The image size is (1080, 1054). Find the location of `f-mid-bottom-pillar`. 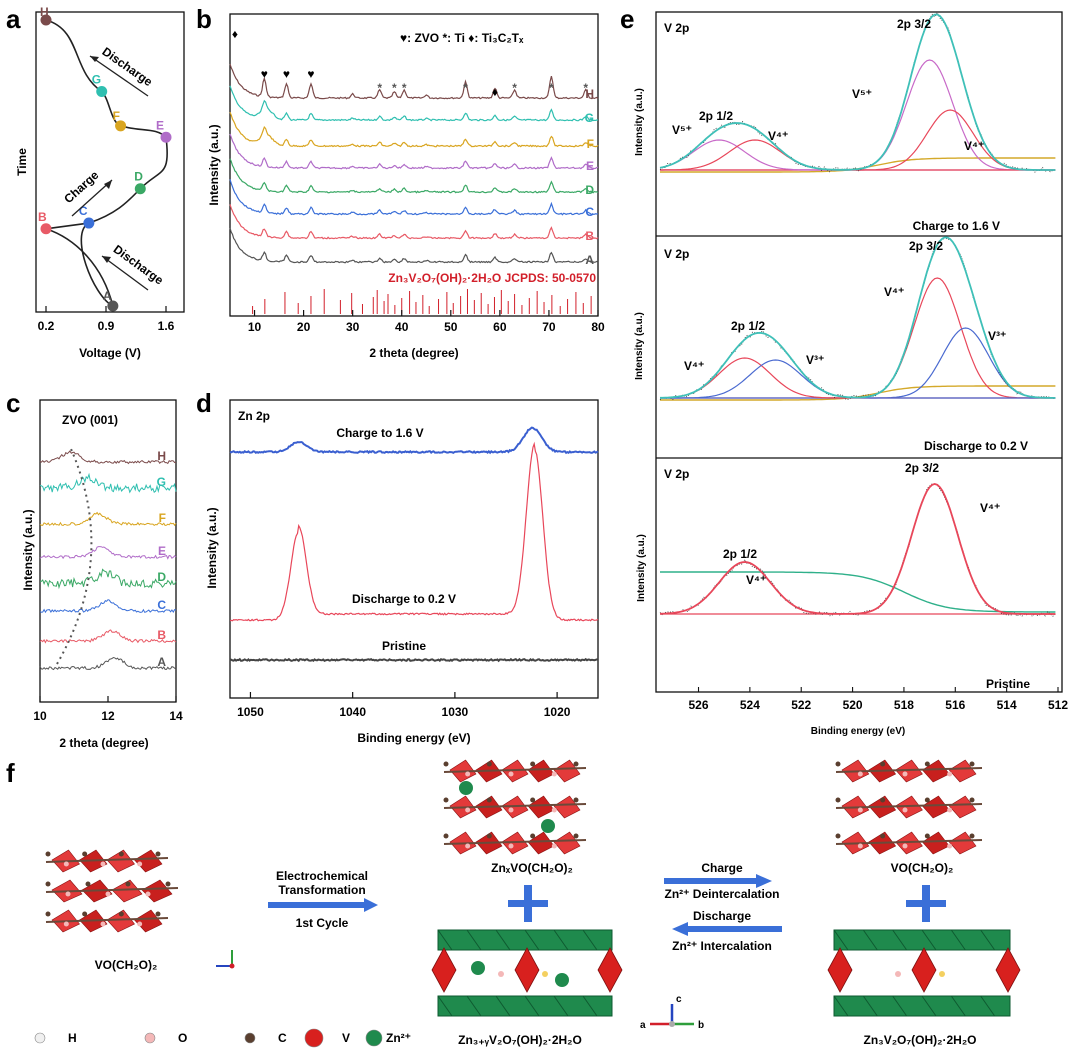

f-mid-bottom-pillar is located at coordinates (527, 970).